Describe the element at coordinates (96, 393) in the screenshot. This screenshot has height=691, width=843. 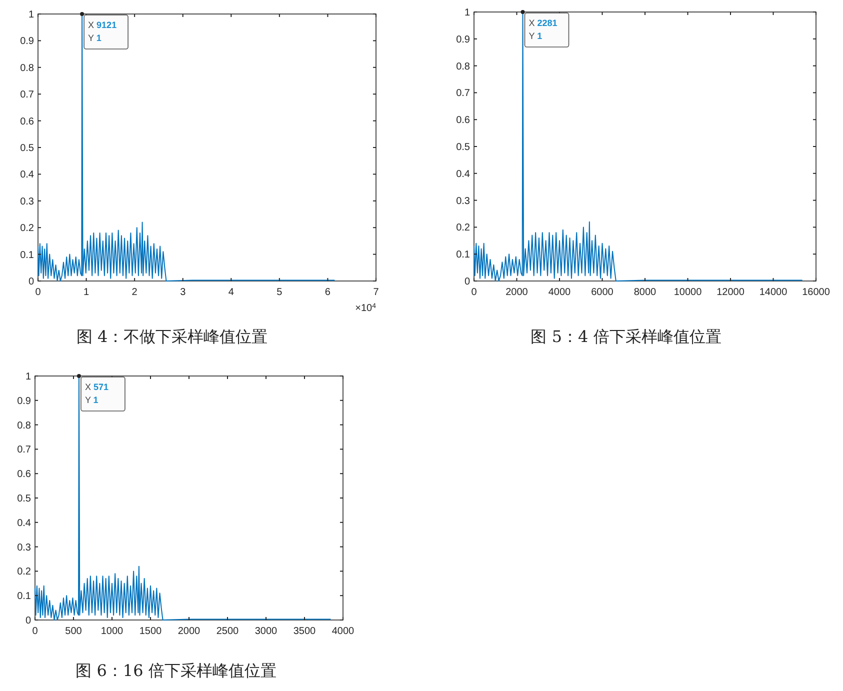
I see `annotation: X 571 Y 1` at that location.